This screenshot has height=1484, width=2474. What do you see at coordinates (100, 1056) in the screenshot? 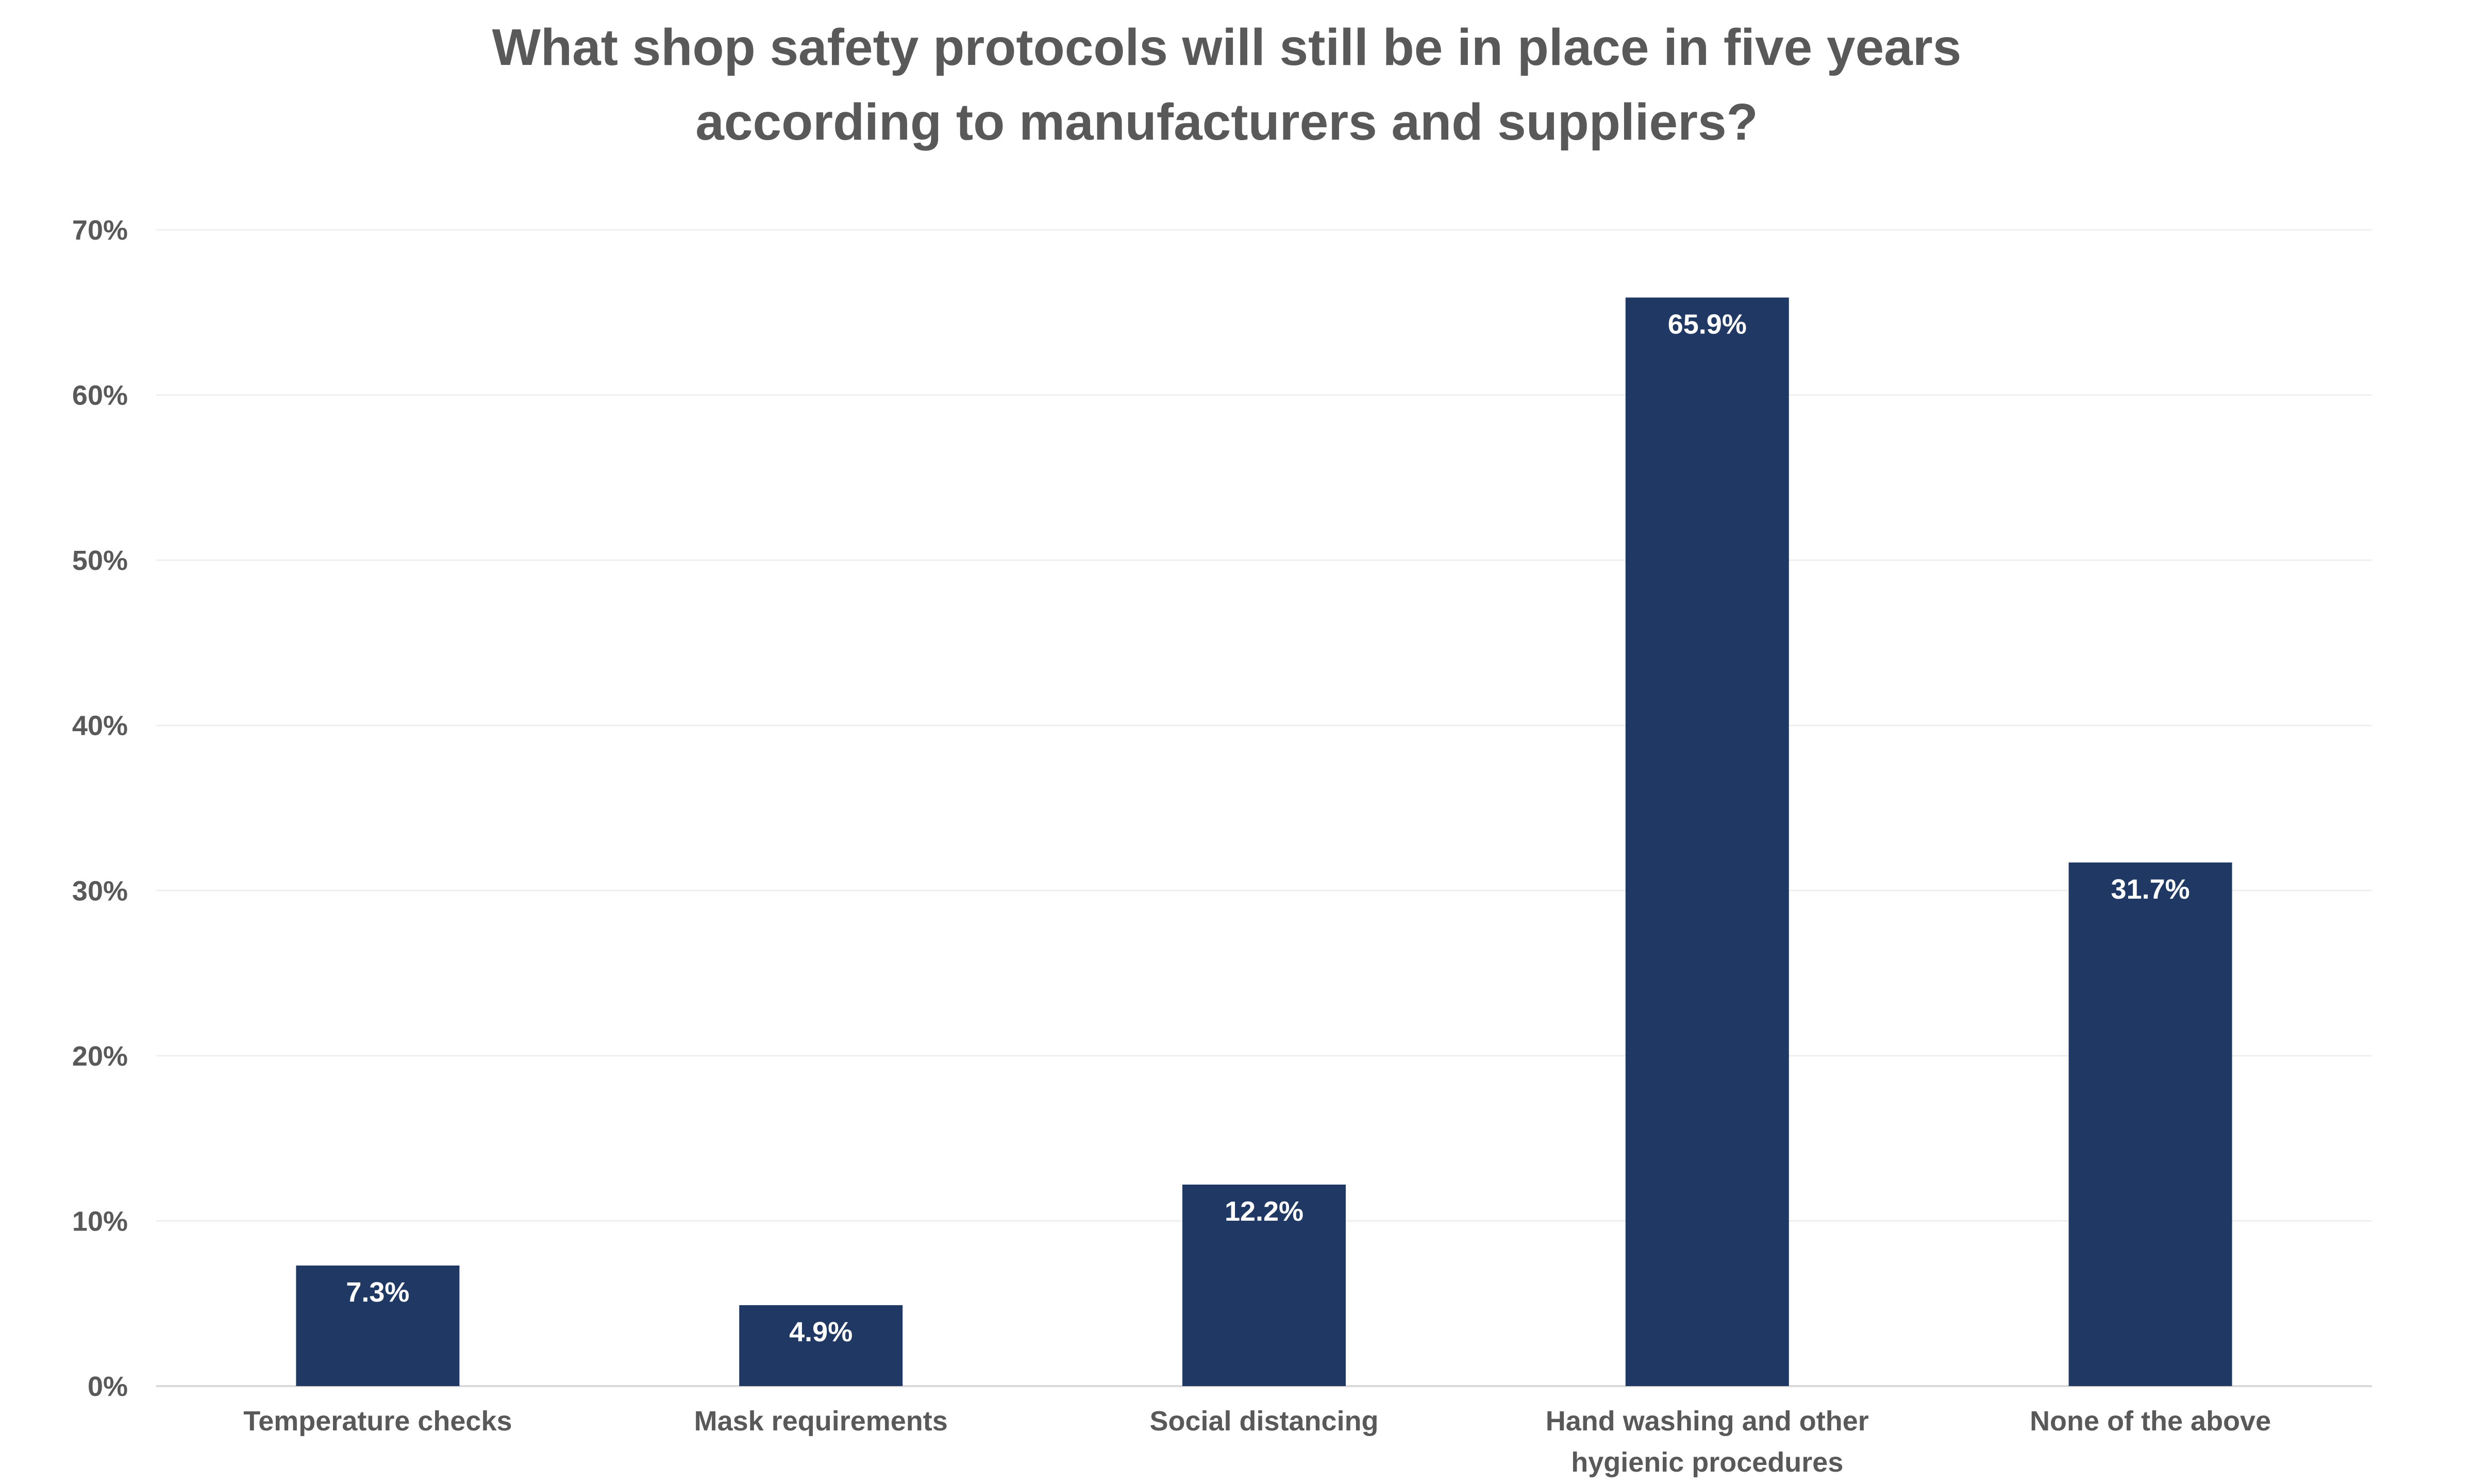
I see `y-tick-label: 20%` at bounding box center [100, 1056].